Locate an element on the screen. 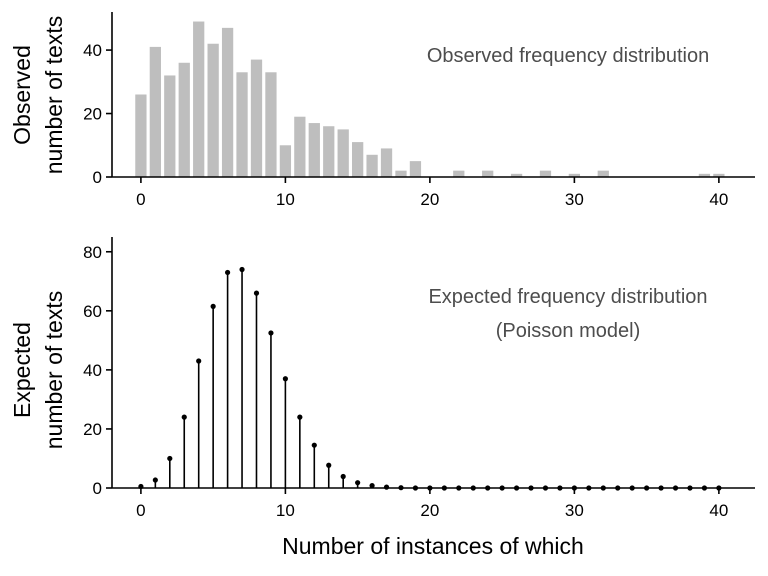  expected-y-tick-label-60: 60 is located at coordinates (92, 311).